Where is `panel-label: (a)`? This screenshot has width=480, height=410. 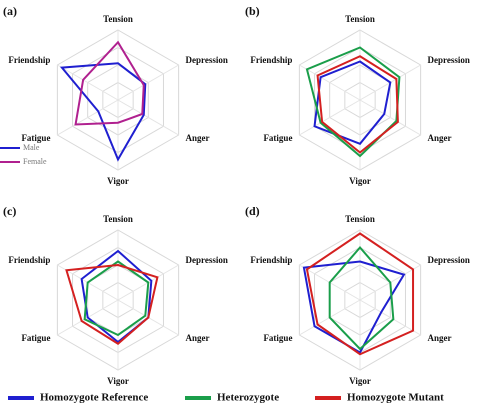 panel-label: (a) is located at coordinates (10, 11).